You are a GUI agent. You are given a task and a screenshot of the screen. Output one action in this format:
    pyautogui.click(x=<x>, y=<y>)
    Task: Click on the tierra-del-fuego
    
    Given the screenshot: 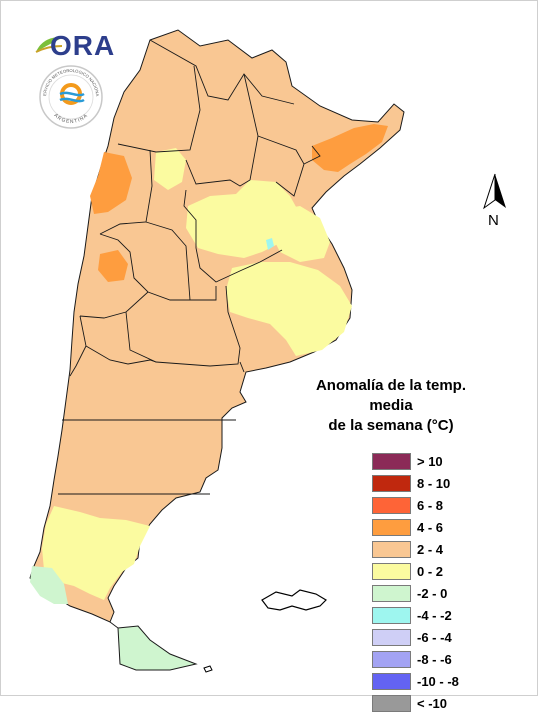 What is the action you would take?
    pyautogui.click(x=157, y=648)
    